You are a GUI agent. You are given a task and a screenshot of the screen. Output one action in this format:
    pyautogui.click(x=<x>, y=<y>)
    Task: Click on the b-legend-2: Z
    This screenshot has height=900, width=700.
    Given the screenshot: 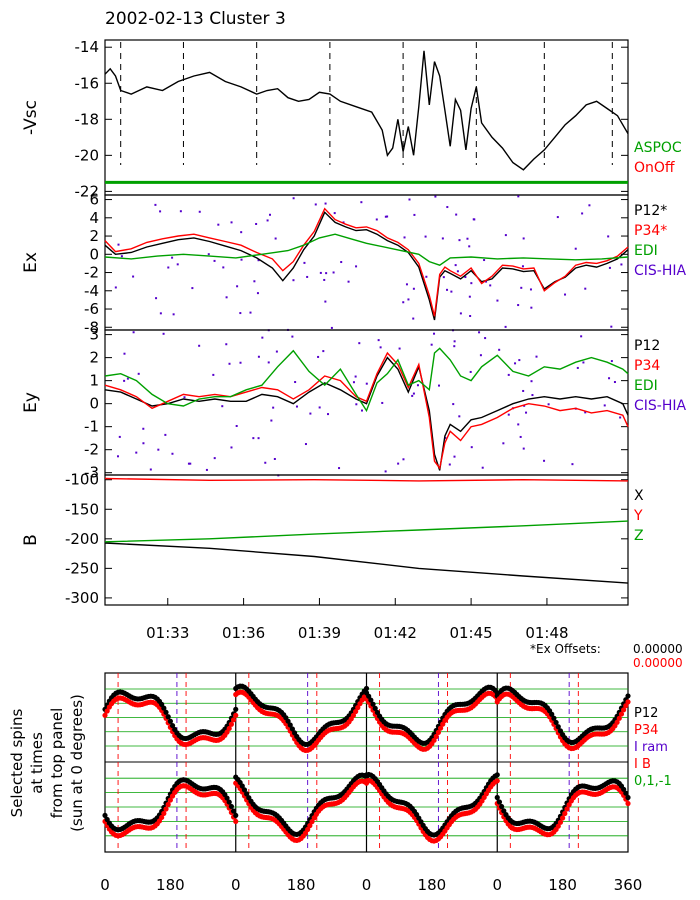 What is the action you would take?
    pyautogui.click(x=639, y=536)
    